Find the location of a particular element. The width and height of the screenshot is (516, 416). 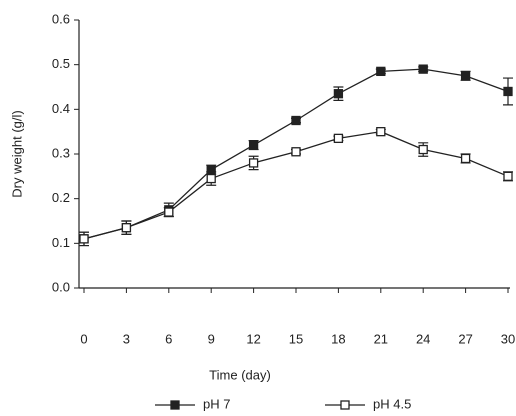

x-tick-label: 15 is located at coordinates (296, 338).